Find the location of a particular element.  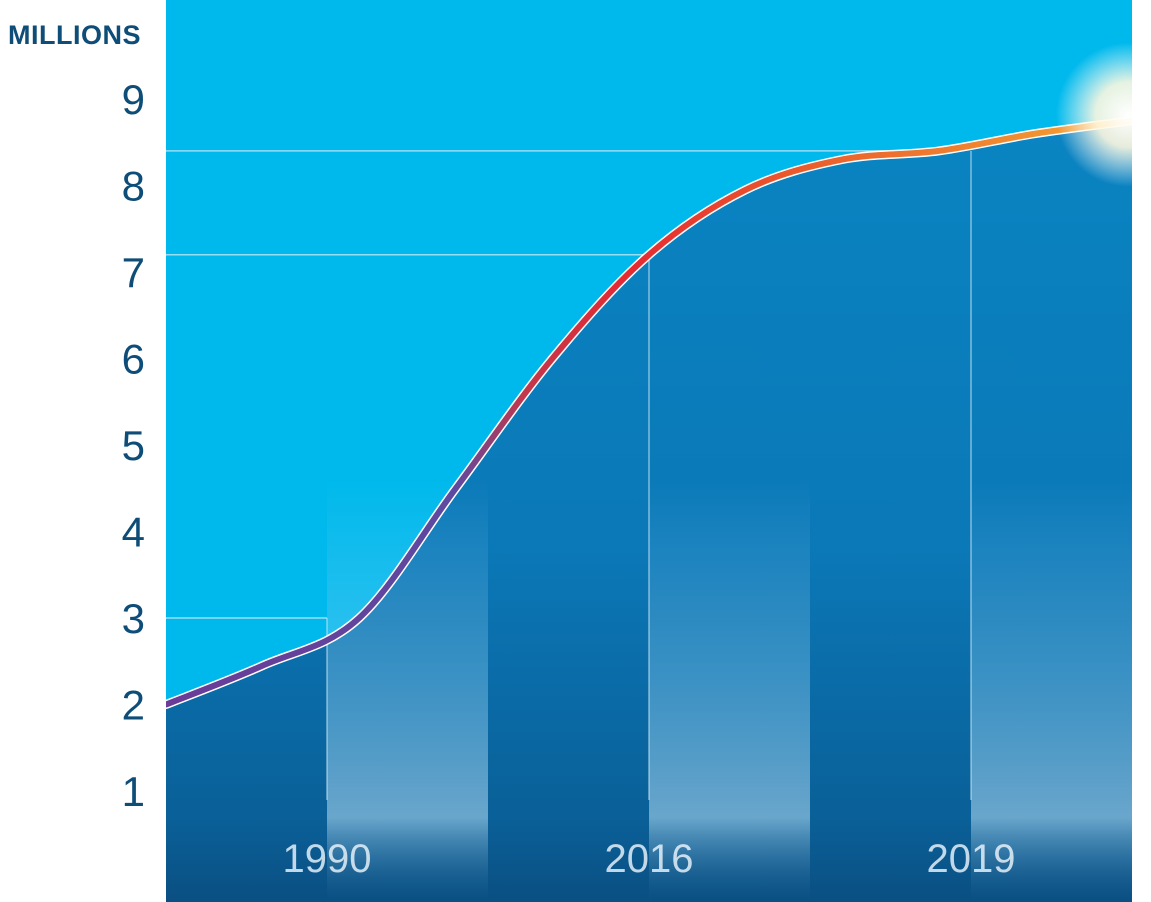

x-tick-label: 2016 is located at coordinates (649, 859).